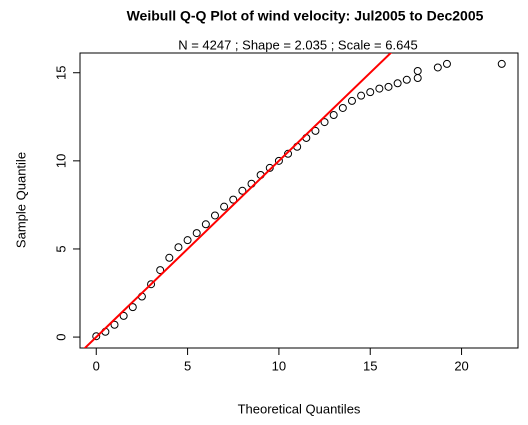  What do you see at coordinates (60, 161) in the screenshot?
I see `y-tick-label: 10` at bounding box center [60, 161].